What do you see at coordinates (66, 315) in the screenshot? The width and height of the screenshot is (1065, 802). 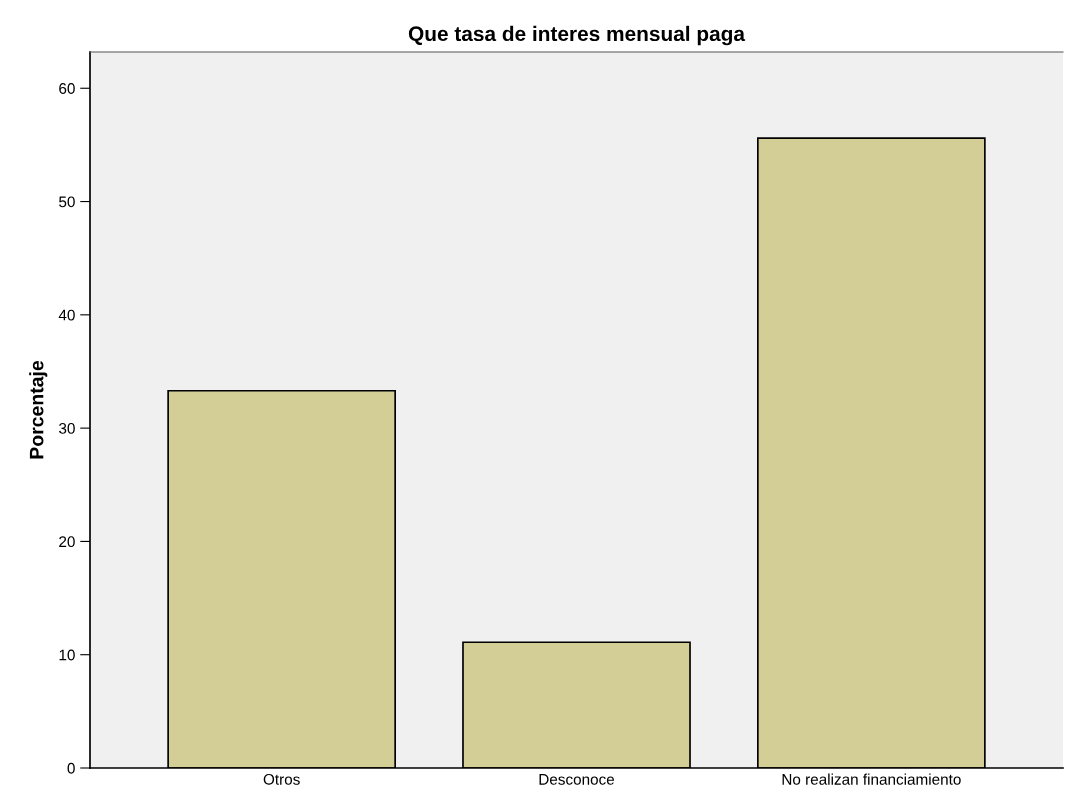 I see `y-tick-label: 40` at bounding box center [66, 315].